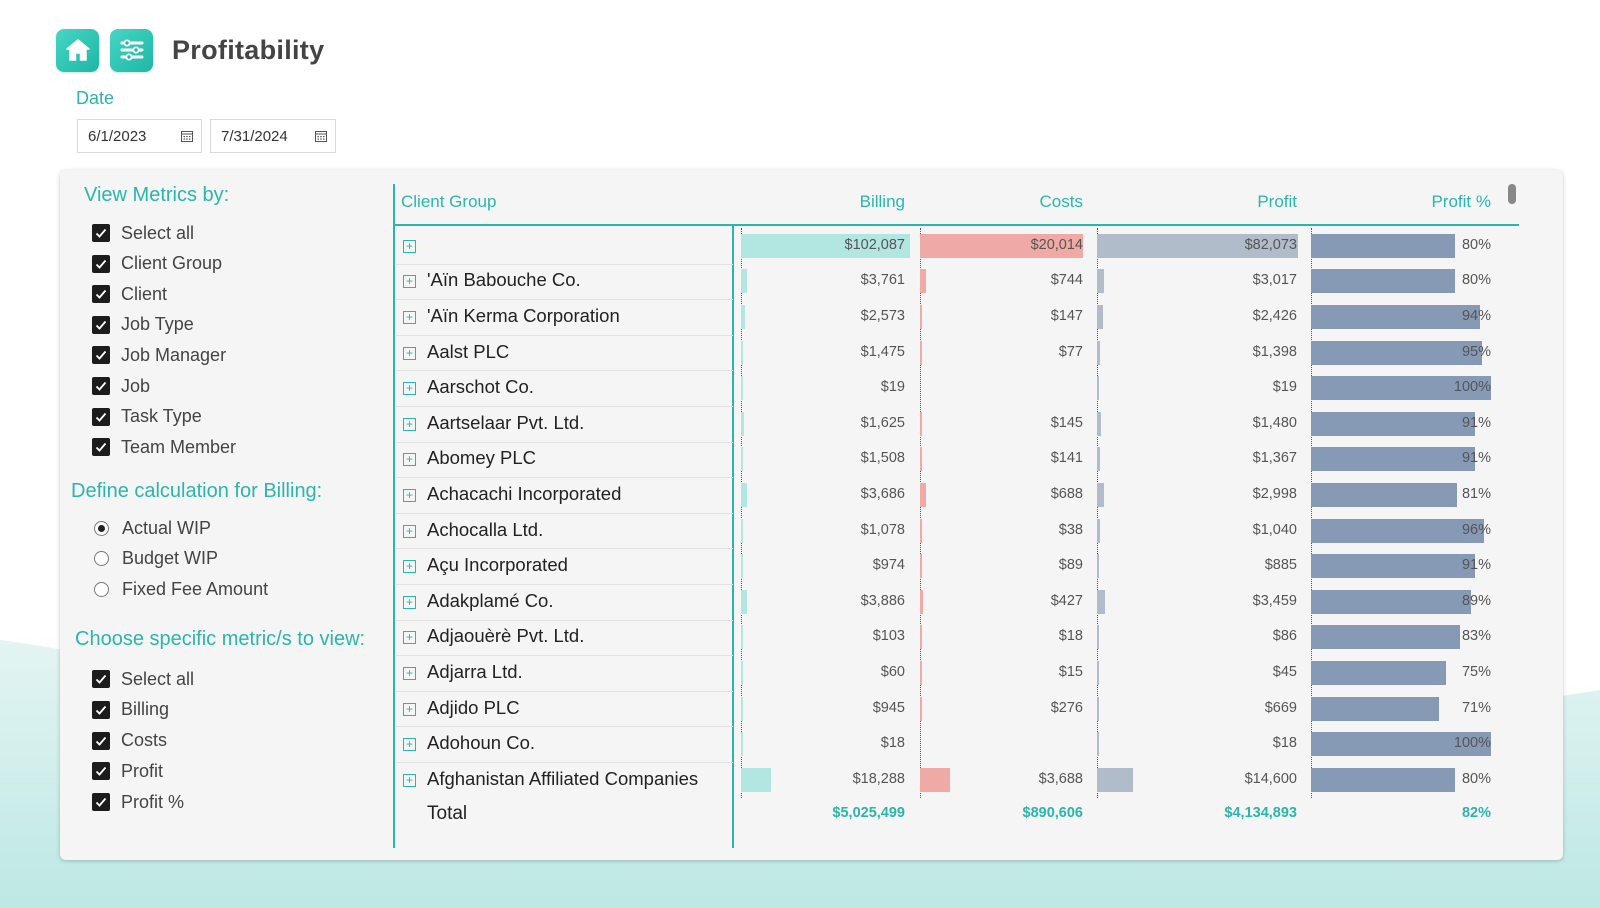  What do you see at coordinates (127, 771) in the screenshot?
I see `metric-checkbox: Profit` at bounding box center [127, 771].